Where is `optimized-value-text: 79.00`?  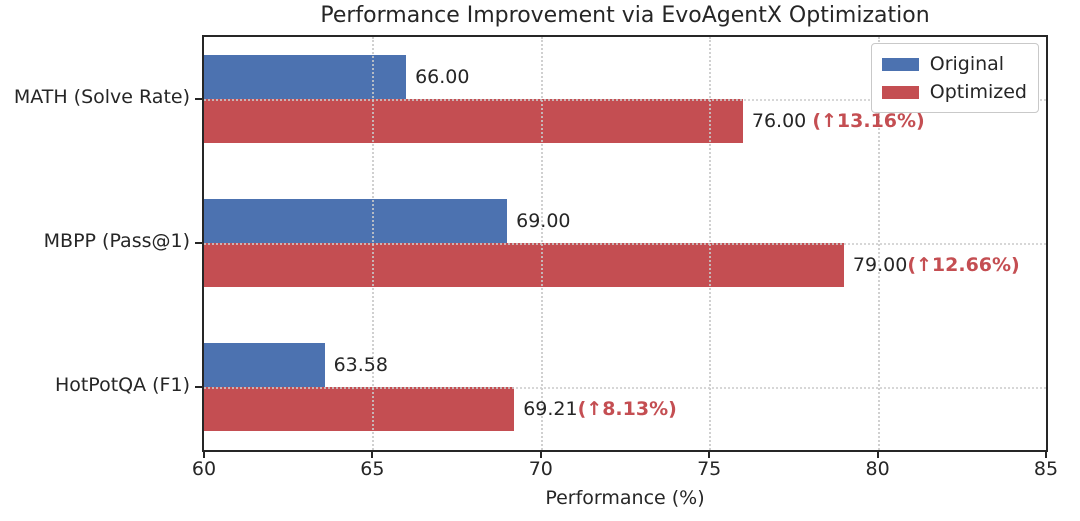 optimized-value-text: 79.00 is located at coordinates (880, 265).